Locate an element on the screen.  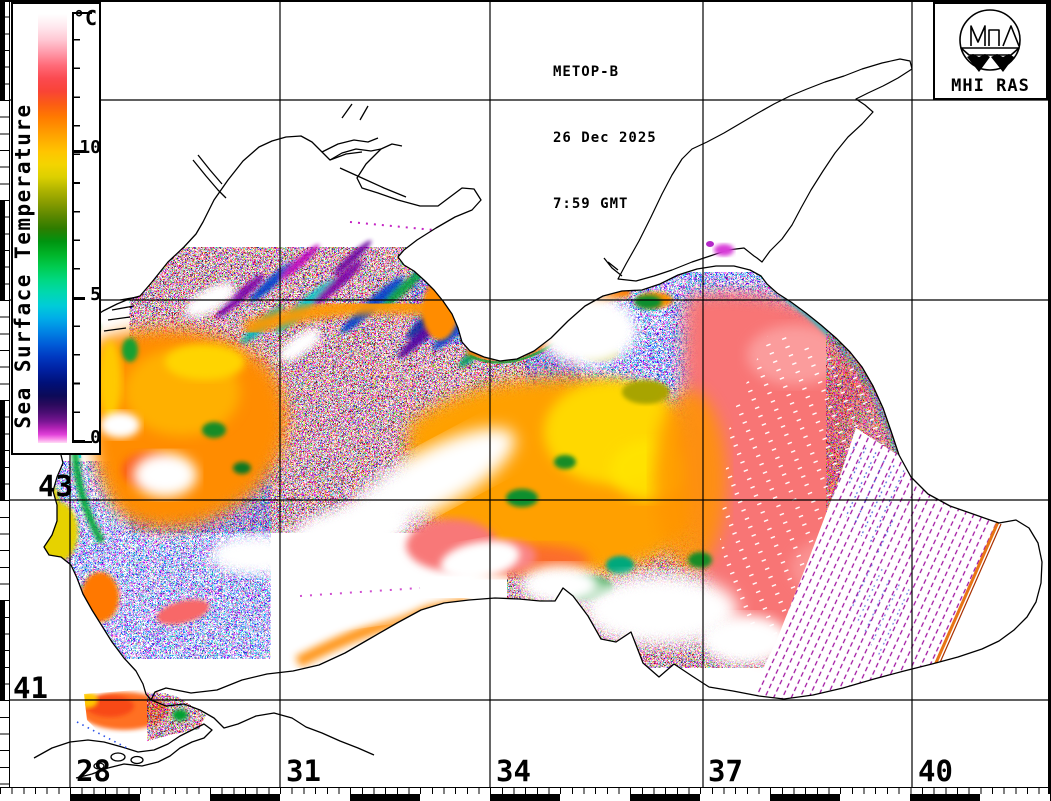
colorbar-panel: Sea Surface Temperature 10 5 0 °C is located at coordinates (56, 228).